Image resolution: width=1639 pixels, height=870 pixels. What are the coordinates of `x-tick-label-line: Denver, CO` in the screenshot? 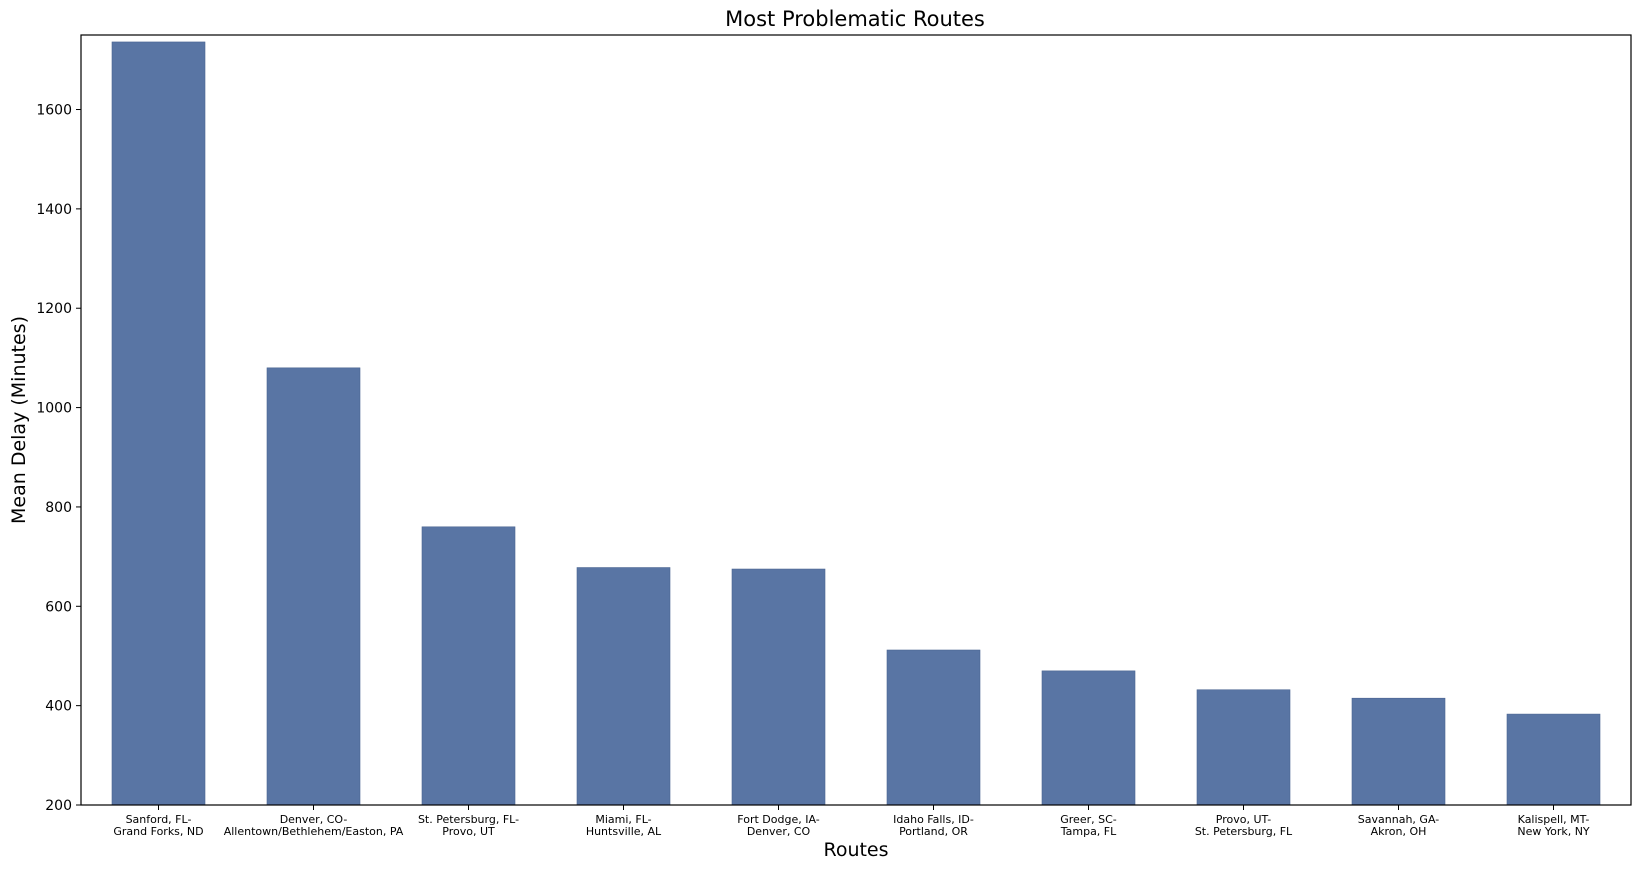 It's located at (779, 831).